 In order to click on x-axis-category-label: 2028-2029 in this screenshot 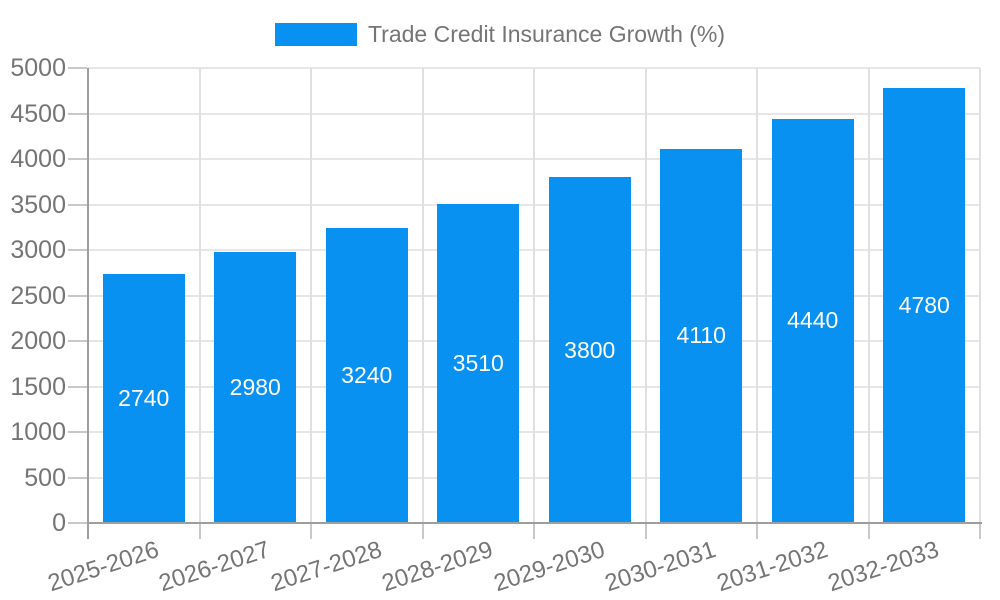, I will do `click(438, 567)`.